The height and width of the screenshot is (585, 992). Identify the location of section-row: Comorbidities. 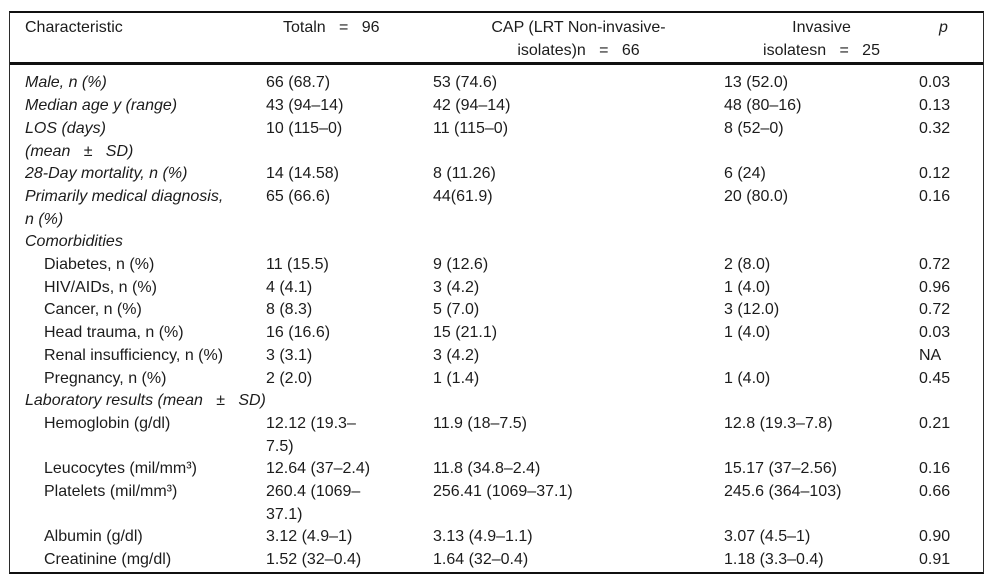
(496, 242).